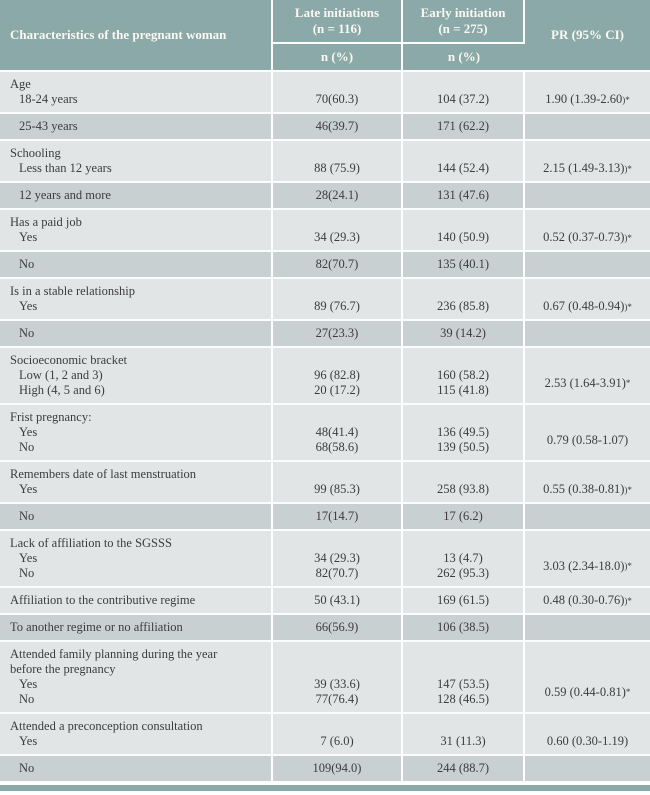 The image size is (650, 795). What do you see at coordinates (325, 787) in the screenshot?
I see `footer-bar` at bounding box center [325, 787].